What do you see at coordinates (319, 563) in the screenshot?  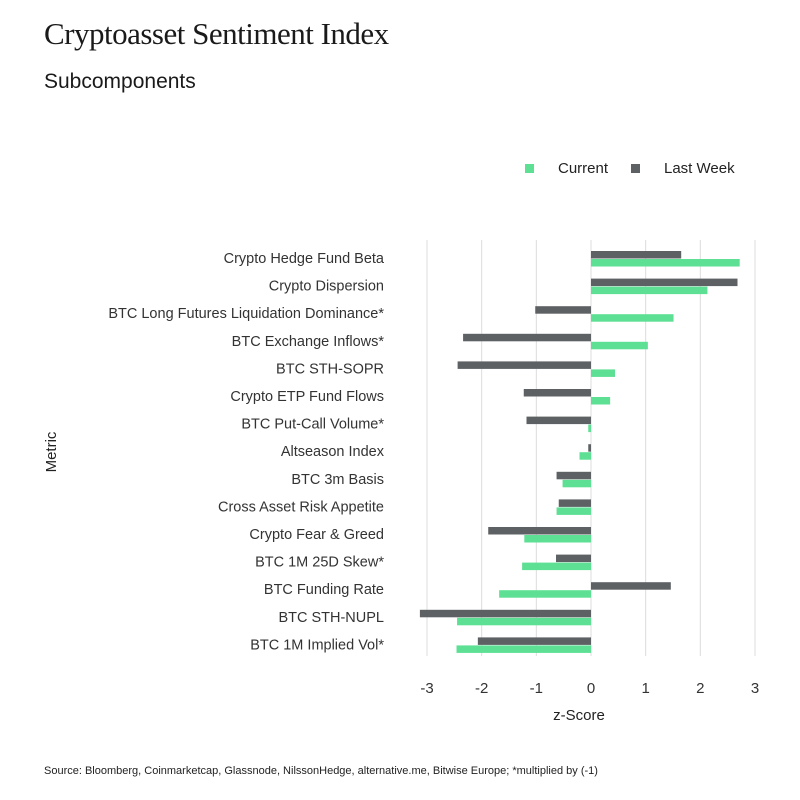 I see `y-category-label: BTC 1M 25D Skew*` at bounding box center [319, 563].